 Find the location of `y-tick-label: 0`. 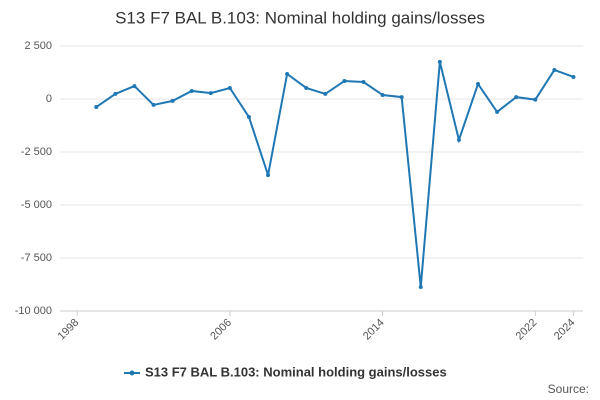

y-tick-label: 0 is located at coordinates (49, 99).